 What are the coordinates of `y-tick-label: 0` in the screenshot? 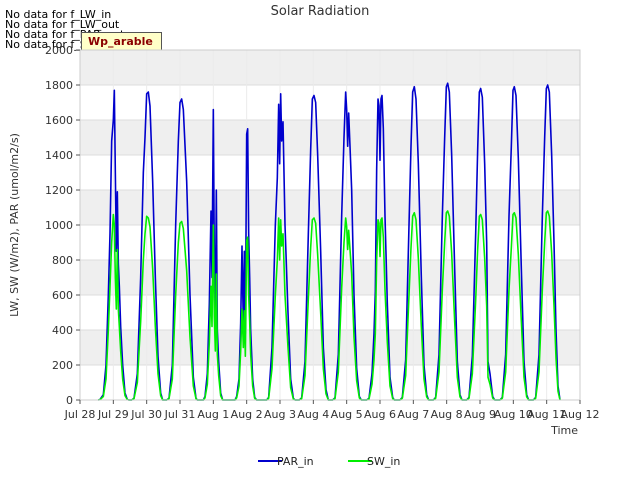 It's located at (69, 400).